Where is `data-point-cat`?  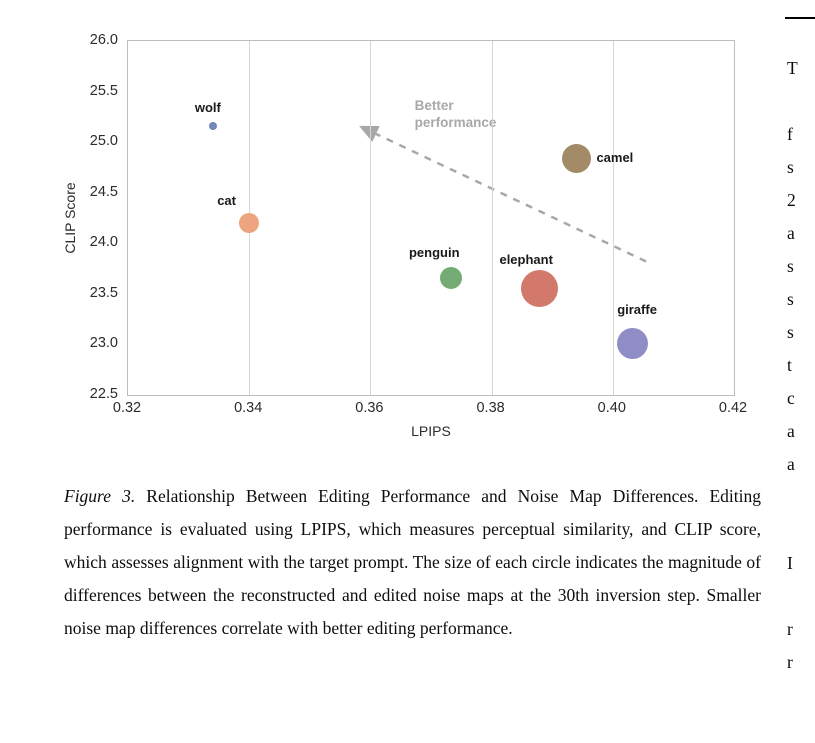
data-point-cat is located at coordinates (249, 223).